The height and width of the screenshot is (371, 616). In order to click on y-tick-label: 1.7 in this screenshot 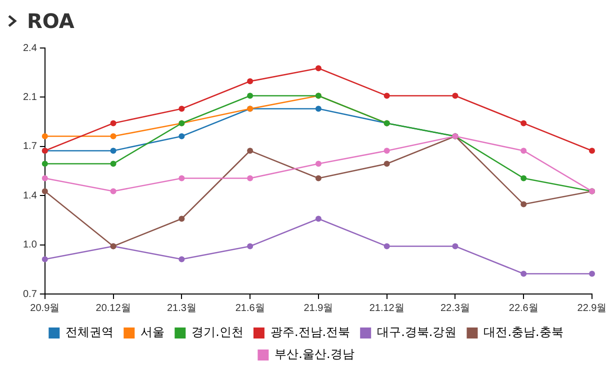, I will do `click(30, 146)`.